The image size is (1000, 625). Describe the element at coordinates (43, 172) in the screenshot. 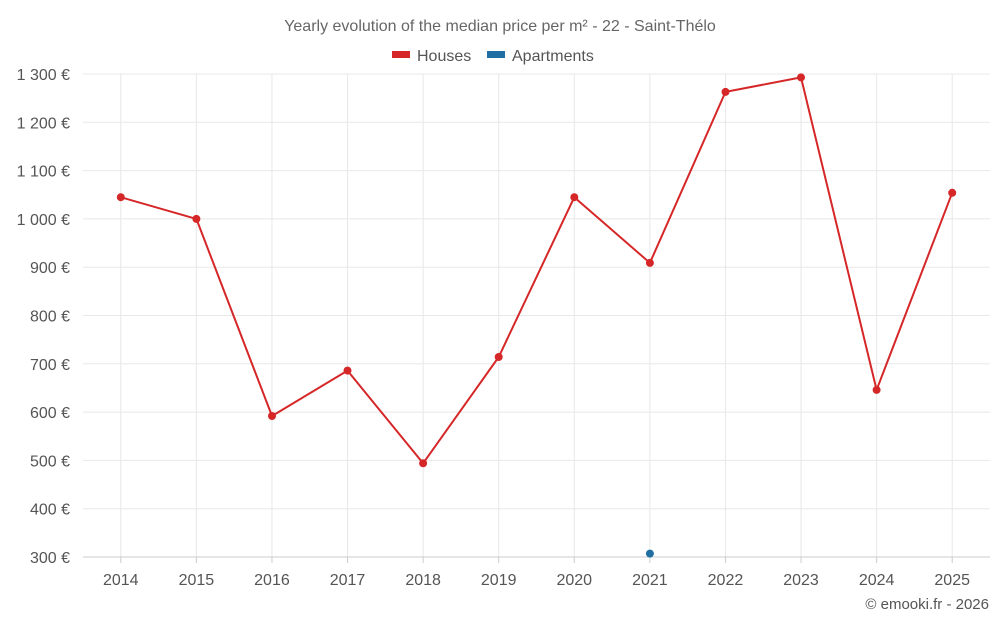

I see `y-tick-label: 1 100 €` at that location.